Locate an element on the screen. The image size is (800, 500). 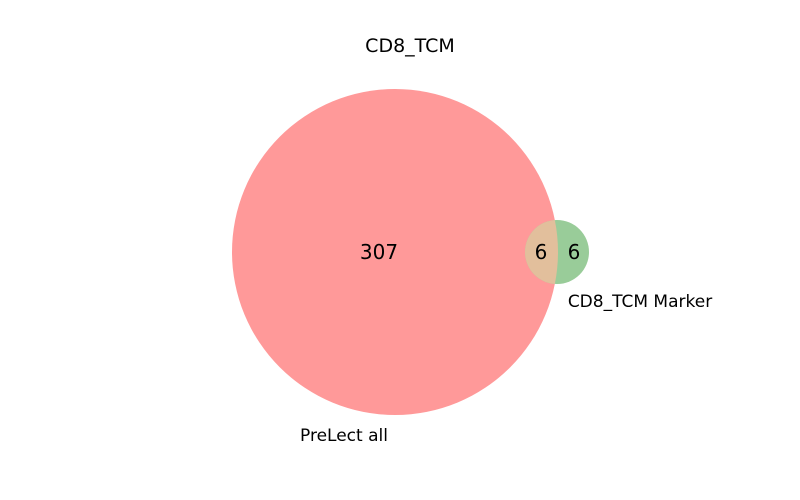
set-b-label: CD8_TCM Marker is located at coordinates (640, 302).